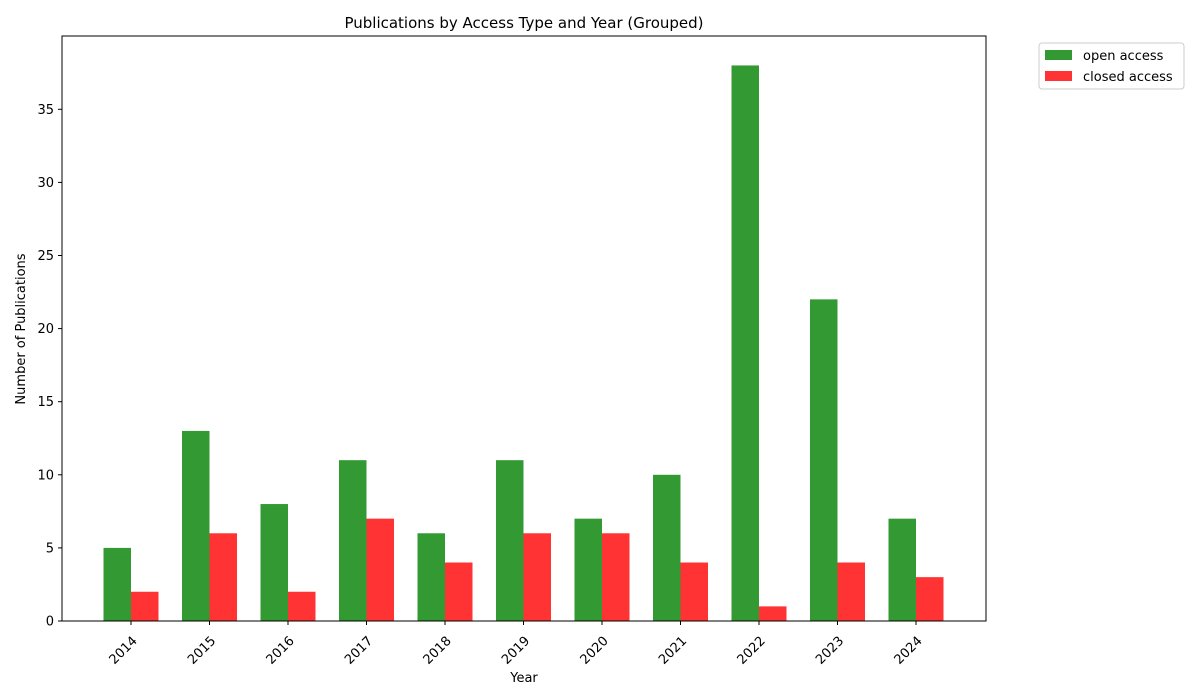 Image resolution: width=1200 pixels, height=700 pixels. I want to click on bar-closed-2017, so click(380, 569).